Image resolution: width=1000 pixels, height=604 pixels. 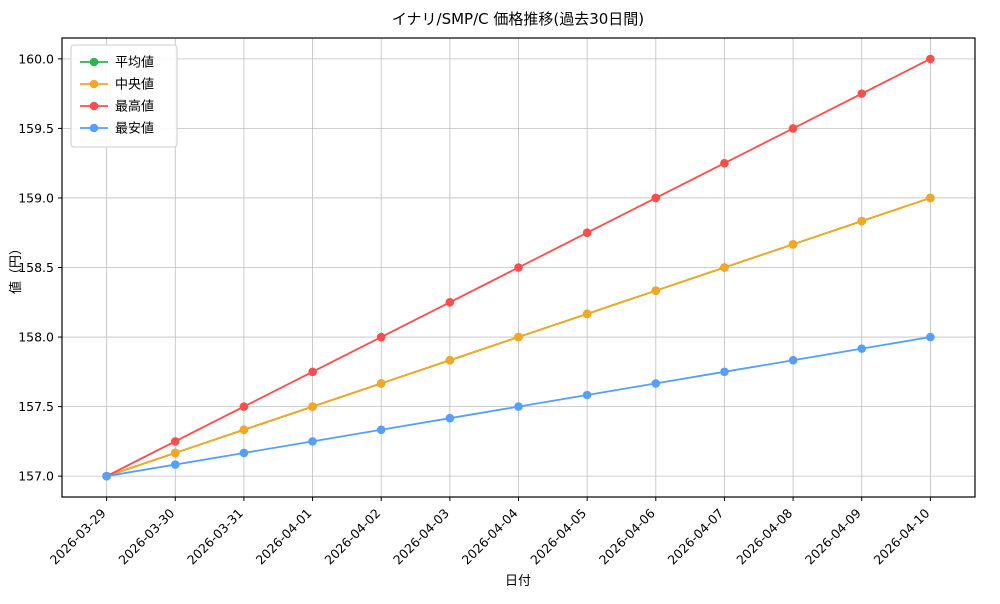 What do you see at coordinates (696, 537) in the screenshot?
I see `x-tick-label: 2026-04-07` at bounding box center [696, 537].